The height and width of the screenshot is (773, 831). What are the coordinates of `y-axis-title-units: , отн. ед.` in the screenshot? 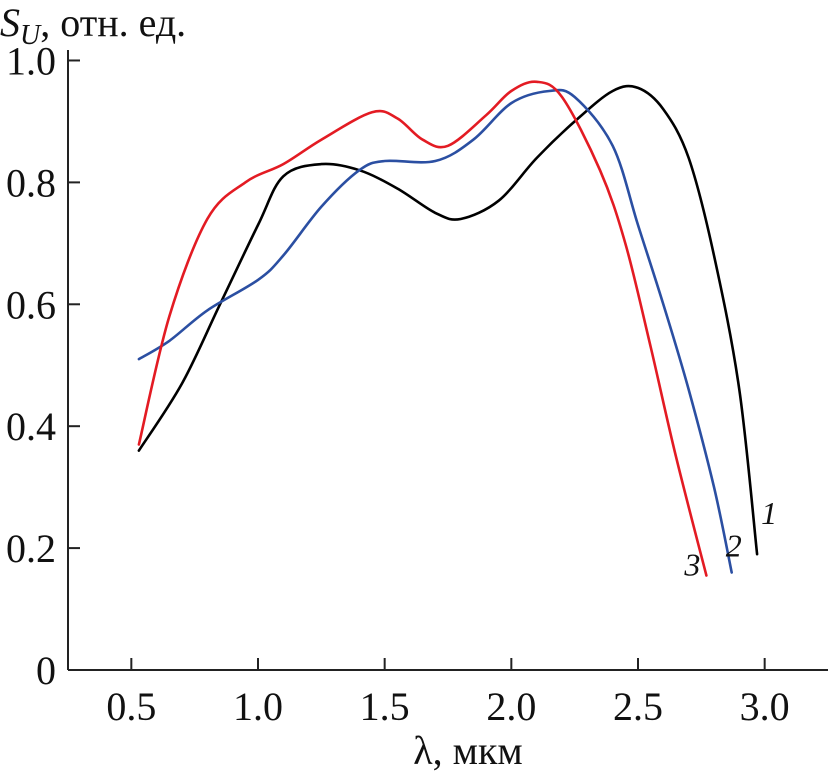 It's located at (113, 22).